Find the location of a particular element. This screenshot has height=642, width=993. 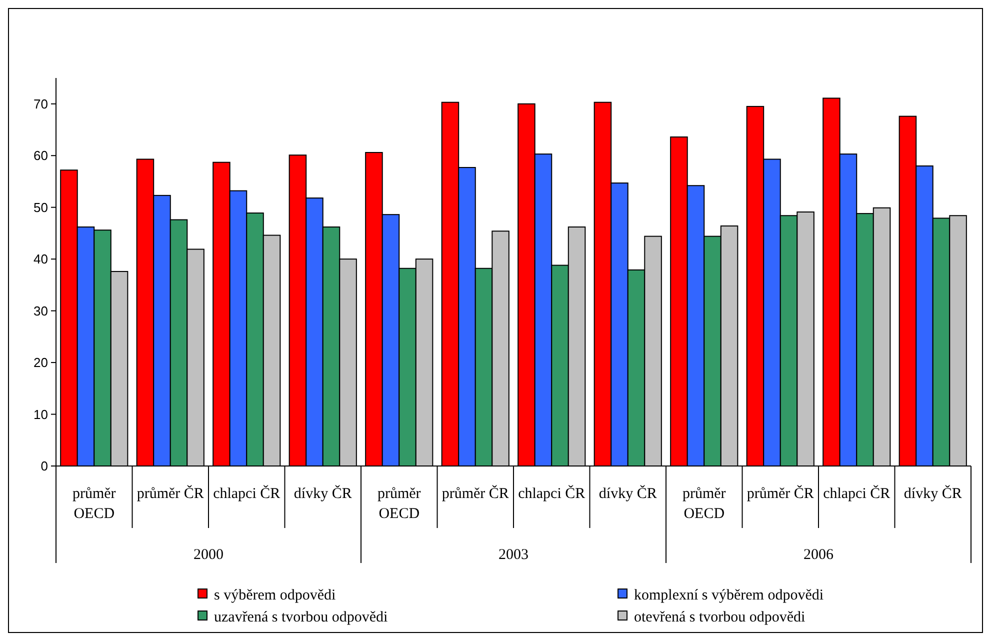

text: 2000 is located at coordinates (209, 555).